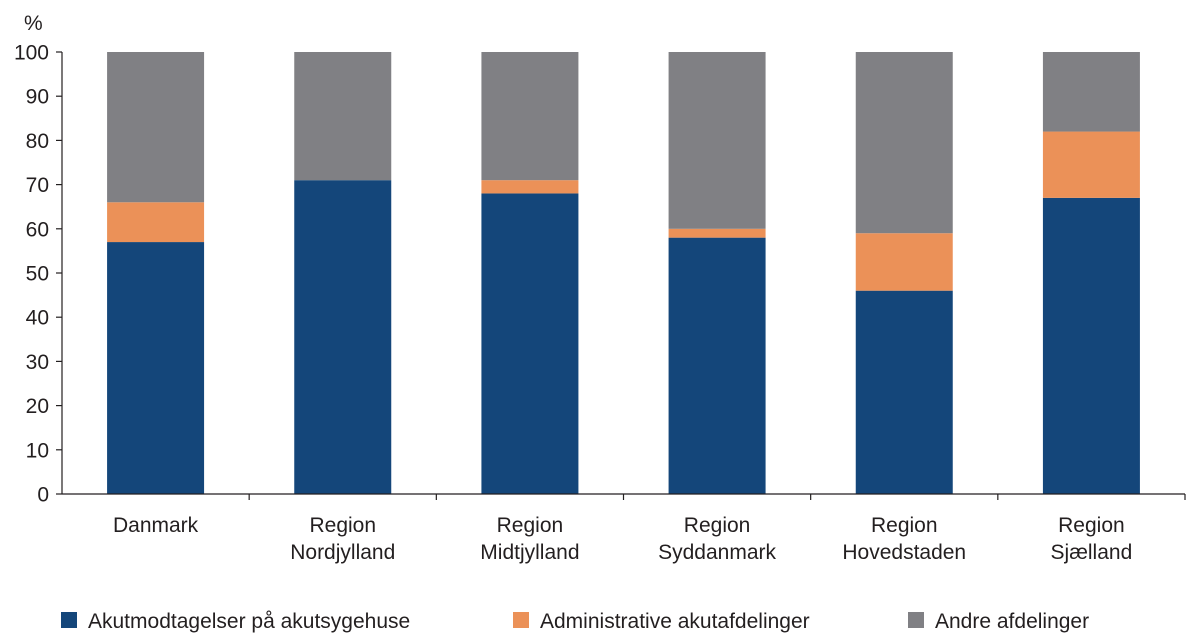 Image resolution: width=1191 pixels, height=634 pixels. I want to click on x-category-label: Syddanmark, so click(717, 552).